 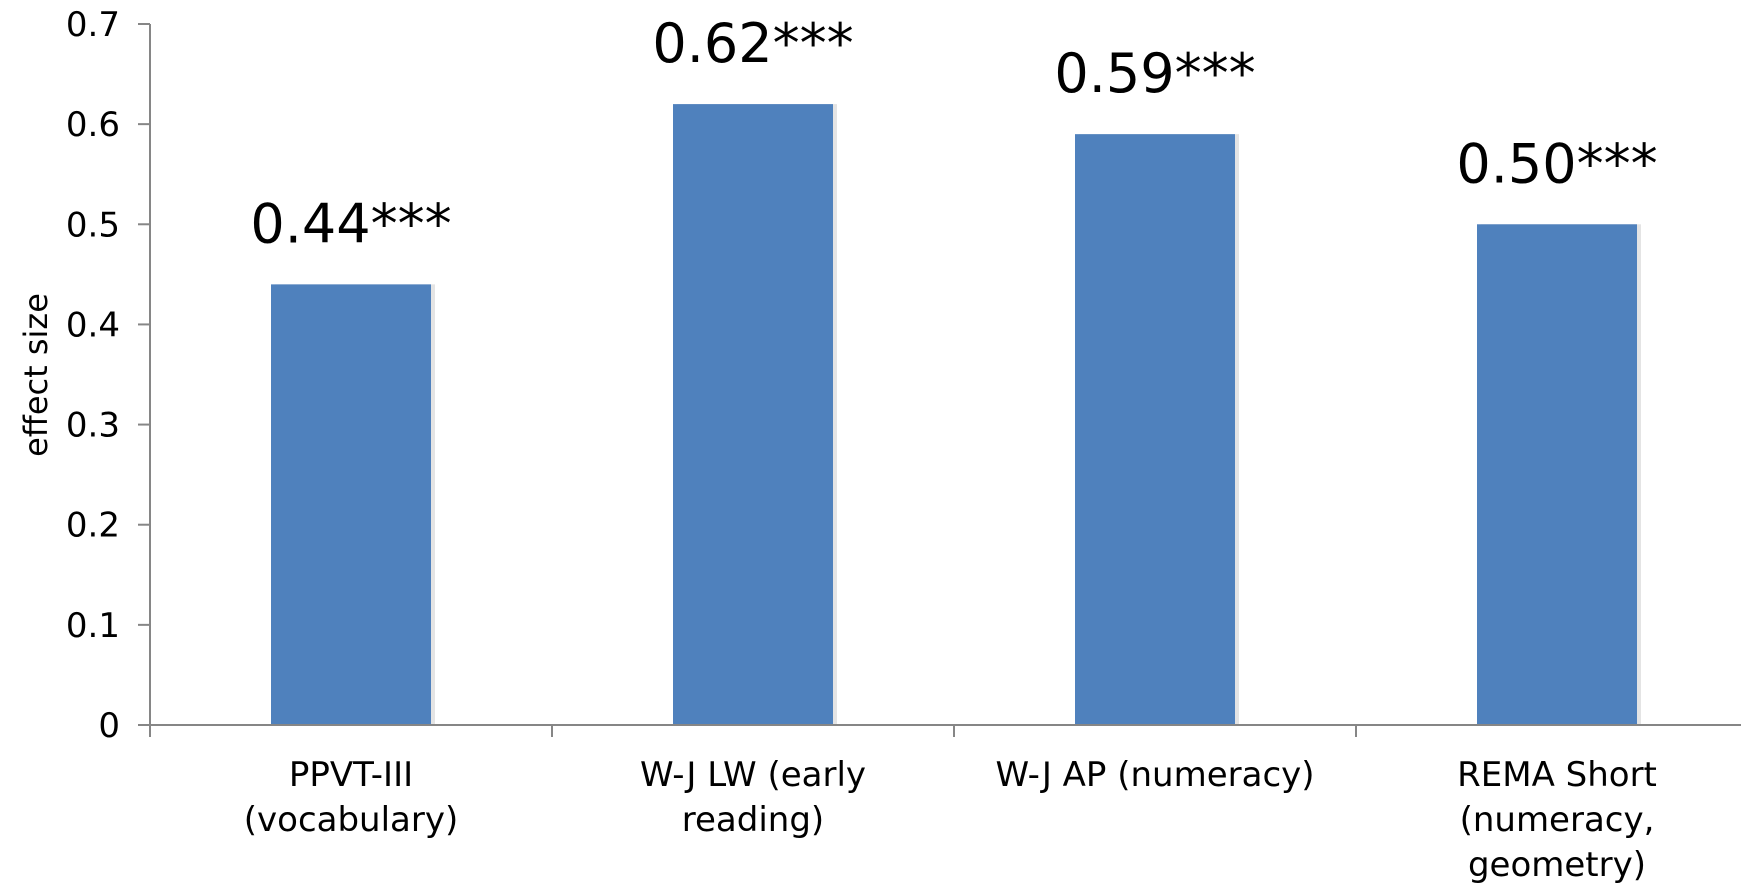 I want to click on x-category-label: W-J LW (early reading), so click(x=753, y=797).